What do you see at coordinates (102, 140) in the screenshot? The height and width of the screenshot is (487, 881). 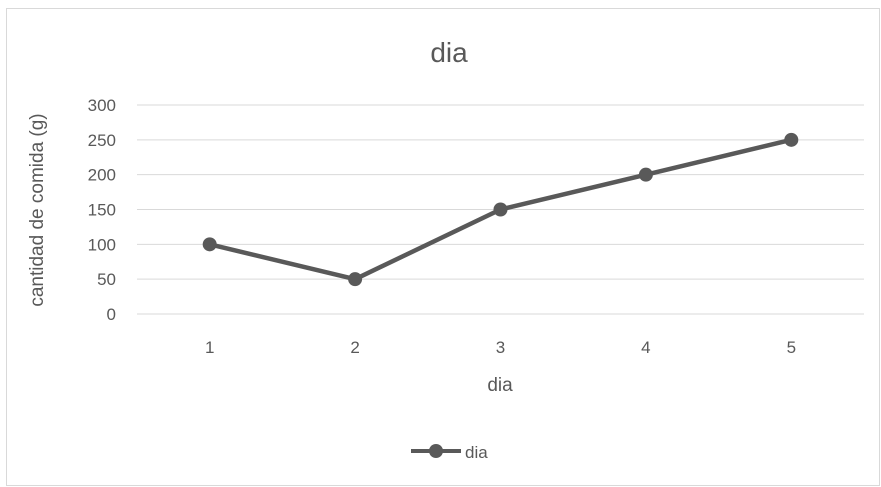 I see `y-tick-label: 250` at bounding box center [102, 140].